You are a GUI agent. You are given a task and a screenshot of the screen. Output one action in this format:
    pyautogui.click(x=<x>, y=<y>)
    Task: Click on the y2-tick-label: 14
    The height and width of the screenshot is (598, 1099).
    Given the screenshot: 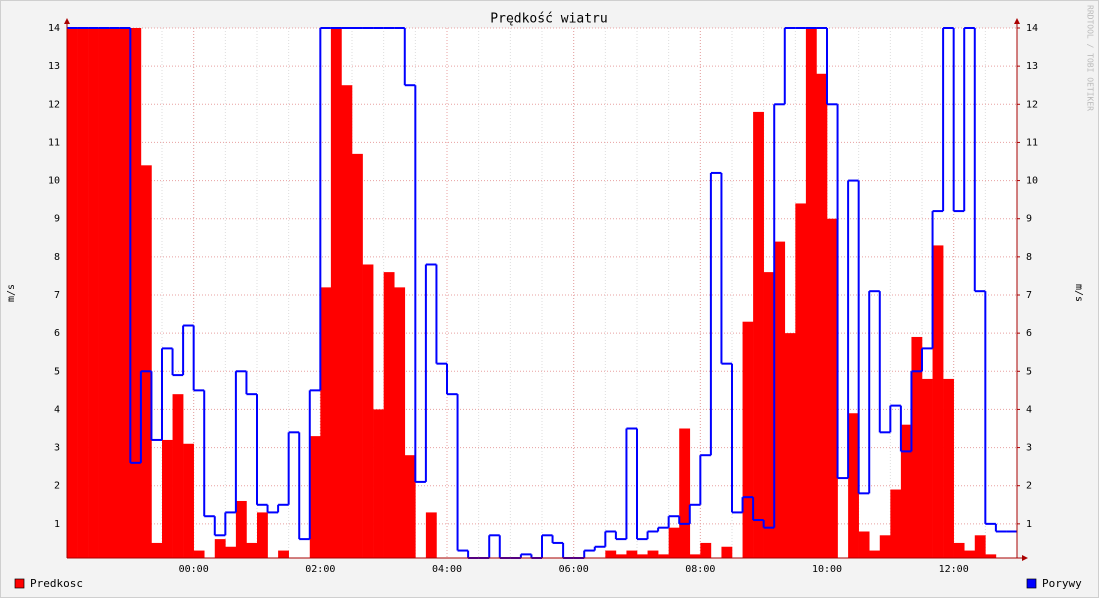 What is the action you would take?
    pyautogui.click(x=1032, y=28)
    